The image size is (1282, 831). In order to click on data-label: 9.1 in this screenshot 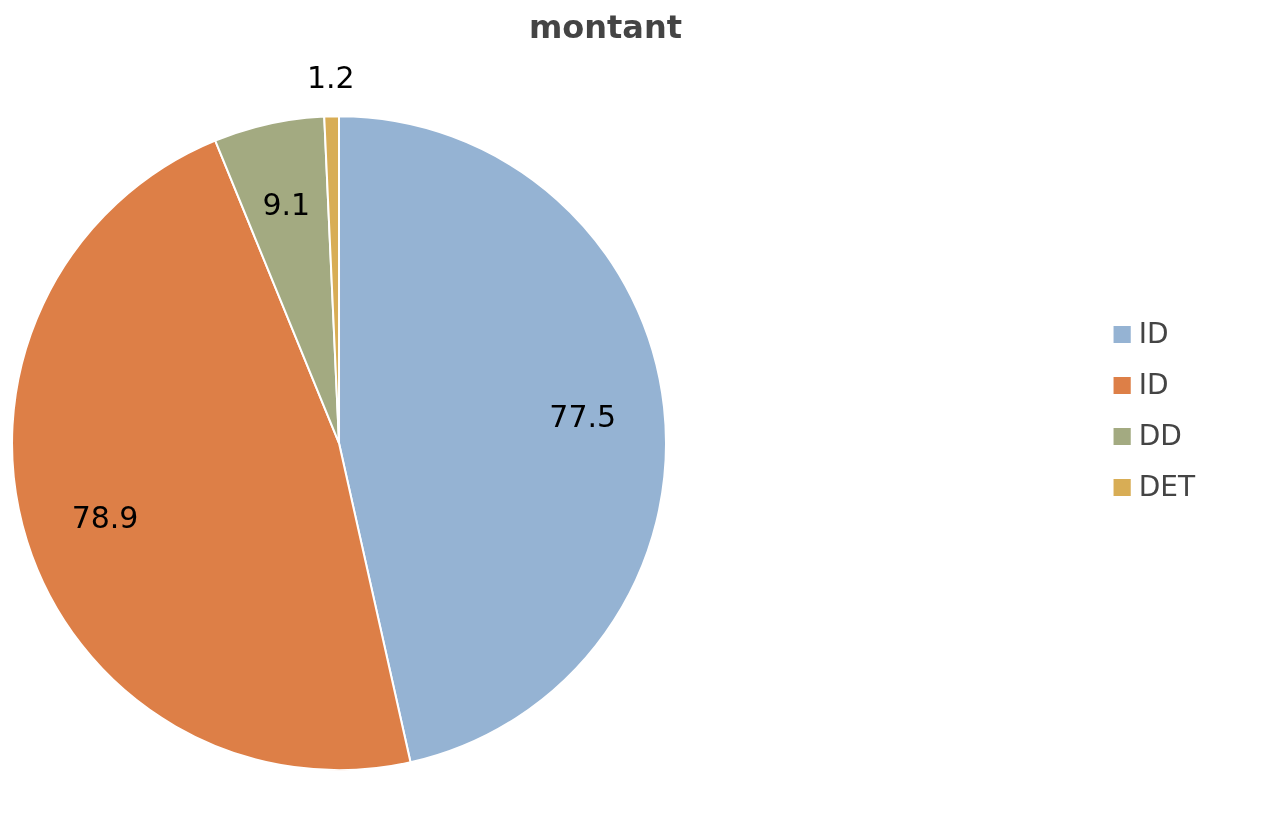, I will do `click(286, 204)`.